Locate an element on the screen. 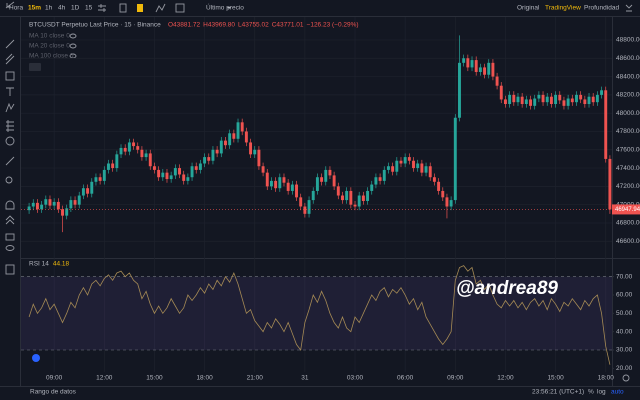  emoji-tool is located at coordinates (10, 141).